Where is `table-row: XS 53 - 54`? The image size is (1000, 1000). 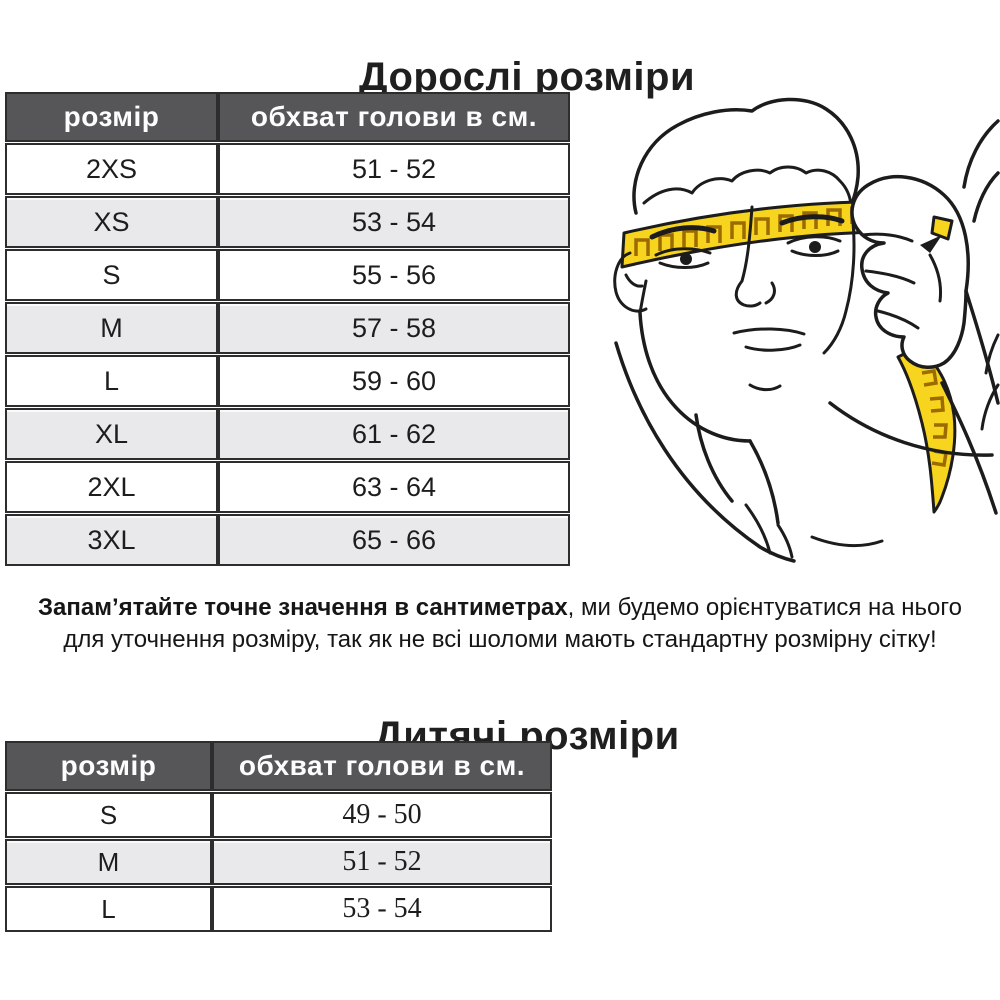 table-row: XS 53 - 54 is located at coordinates (287, 222).